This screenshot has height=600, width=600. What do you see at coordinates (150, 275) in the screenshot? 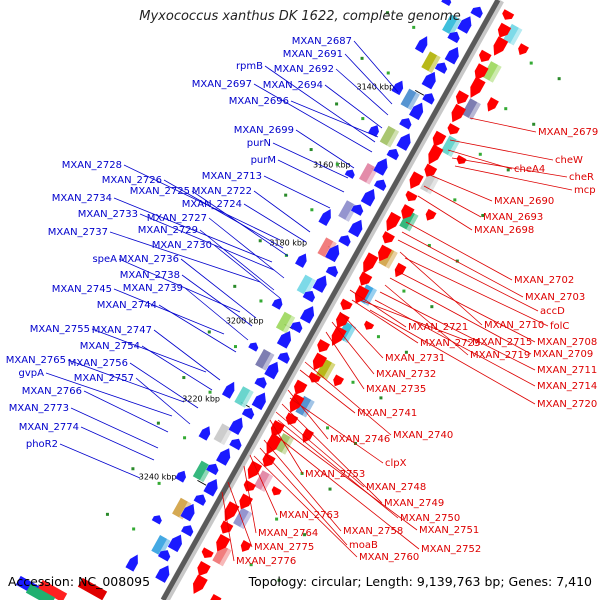
I see `reverse-gene-label: MXAN_2738` at bounding box center [150, 275].